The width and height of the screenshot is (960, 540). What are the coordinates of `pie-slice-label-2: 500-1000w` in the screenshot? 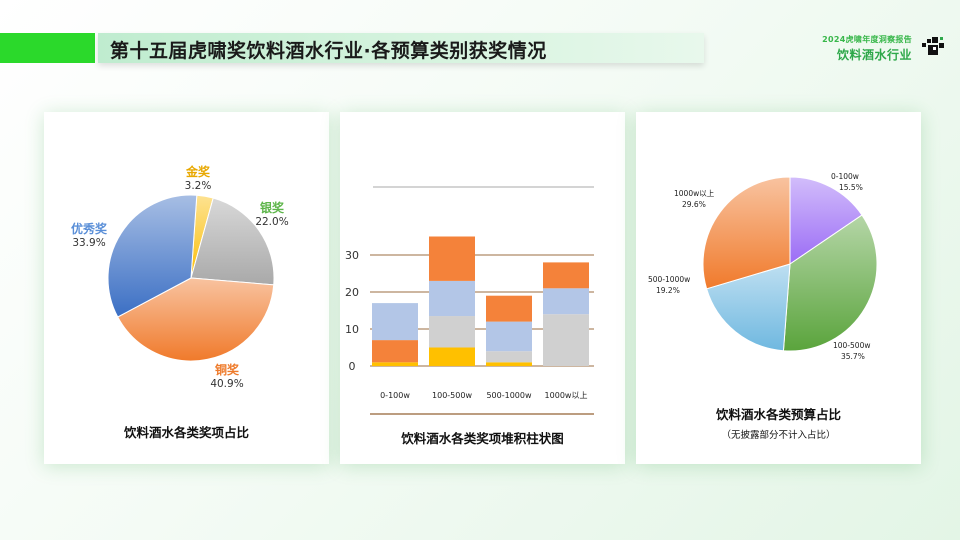 It's located at (669, 279).